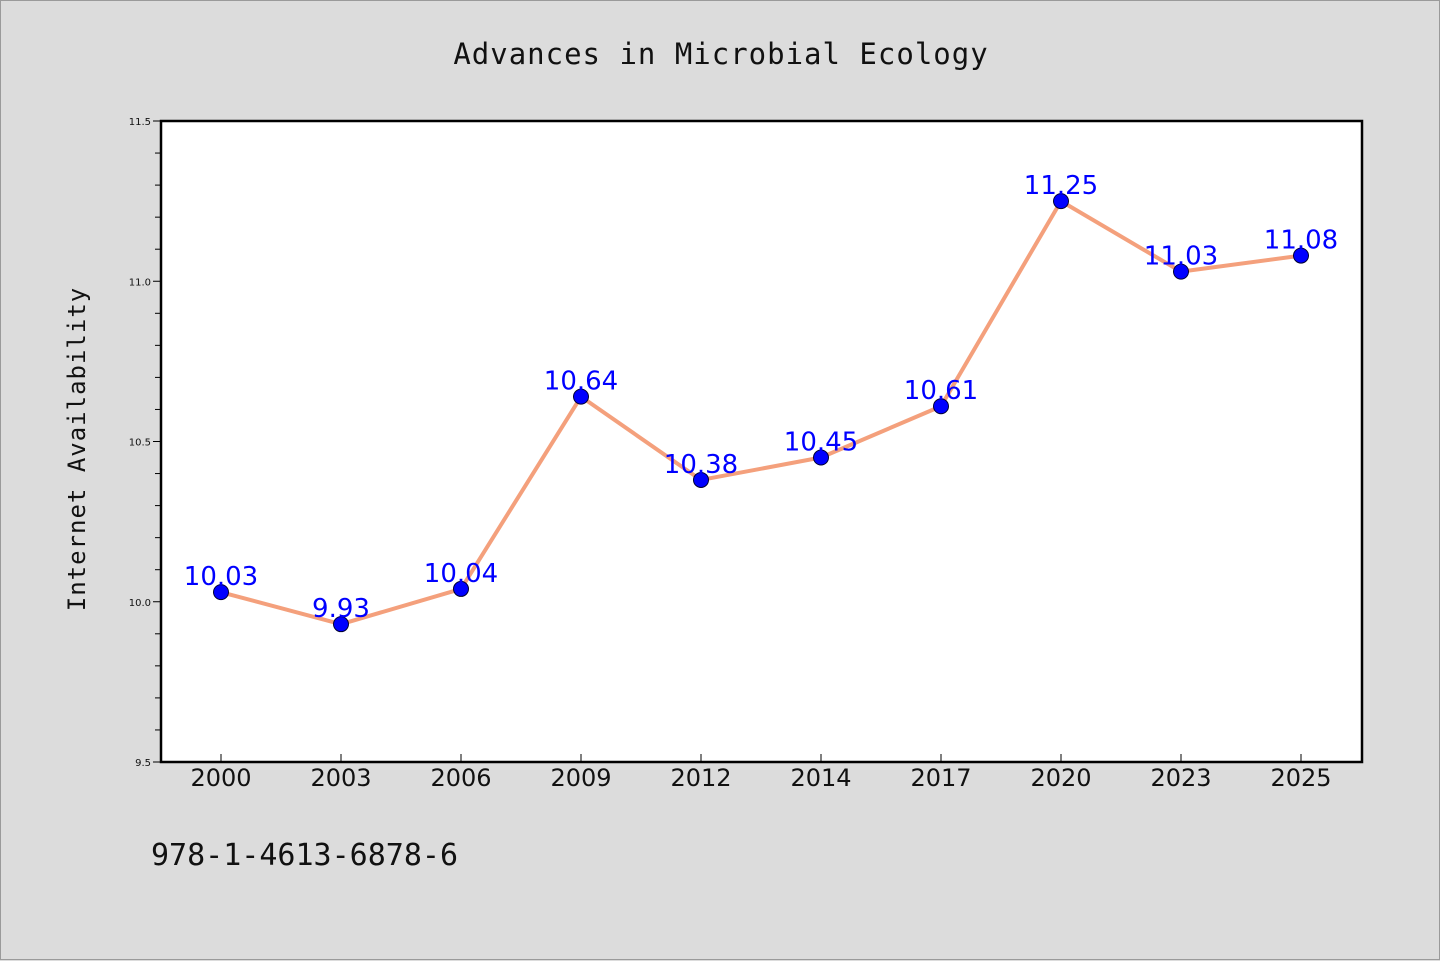 Image resolution: width=1440 pixels, height=961 pixels. I want to click on data-label: 10.04, so click(461, 574).